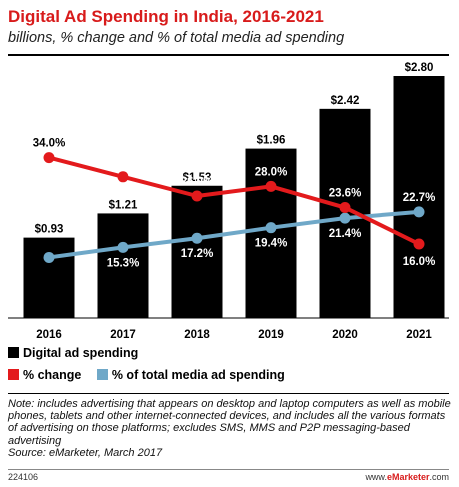 This screenshot has width=459, height=487. Describe the element at coordinates (345, 101) in the screenshot. I see `bar-label-2020: $2.42` at that location.